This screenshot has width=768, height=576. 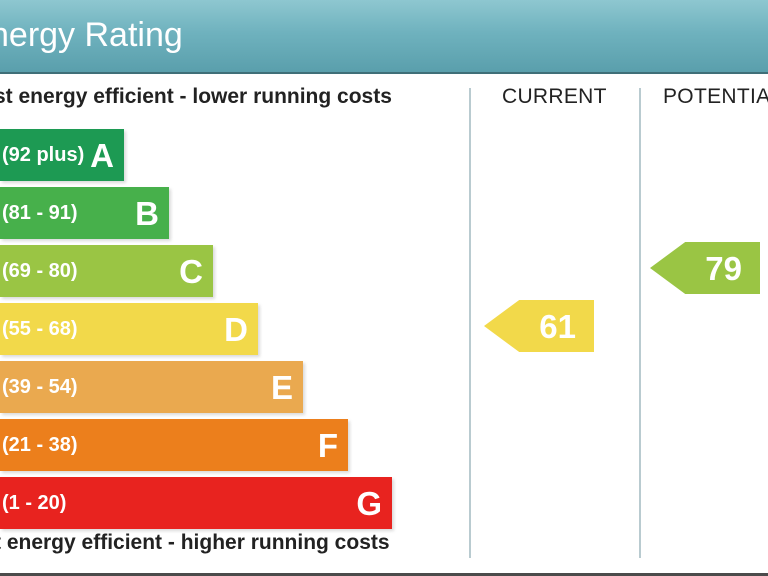 What do you see at coordinates (470, 323) in the screenshot?
I see `column-divider-current` at bounding box center [470, 323].